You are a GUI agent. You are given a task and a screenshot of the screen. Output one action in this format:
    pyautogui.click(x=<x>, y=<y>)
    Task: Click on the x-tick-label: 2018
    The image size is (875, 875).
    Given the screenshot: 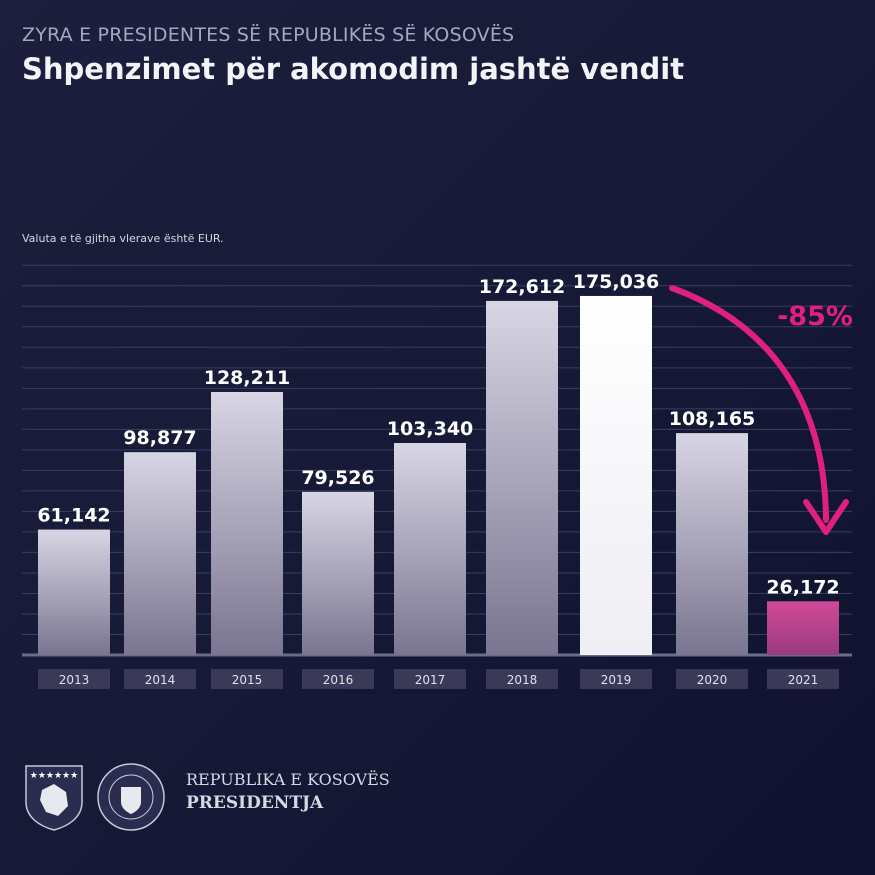 What is the action you would take?
    pyautogui.click(x=522, y=680)
    